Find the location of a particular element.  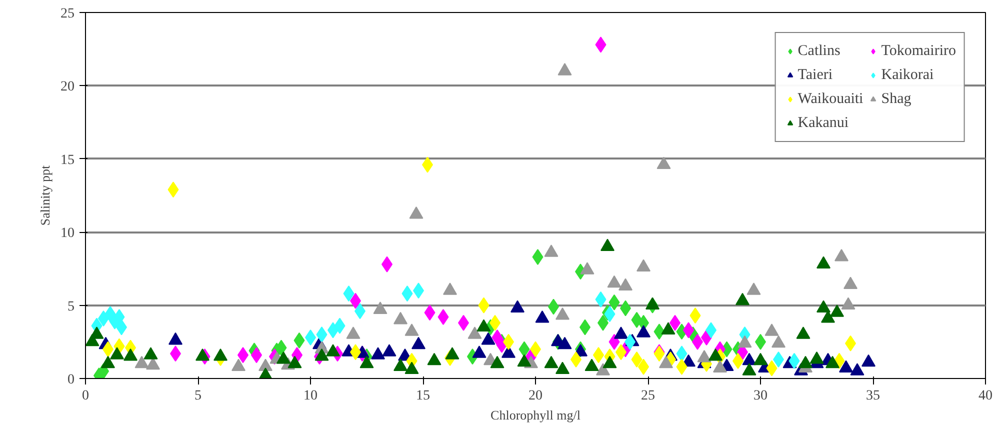

legend-label: Kakanui is located at coordinates (823, 123).